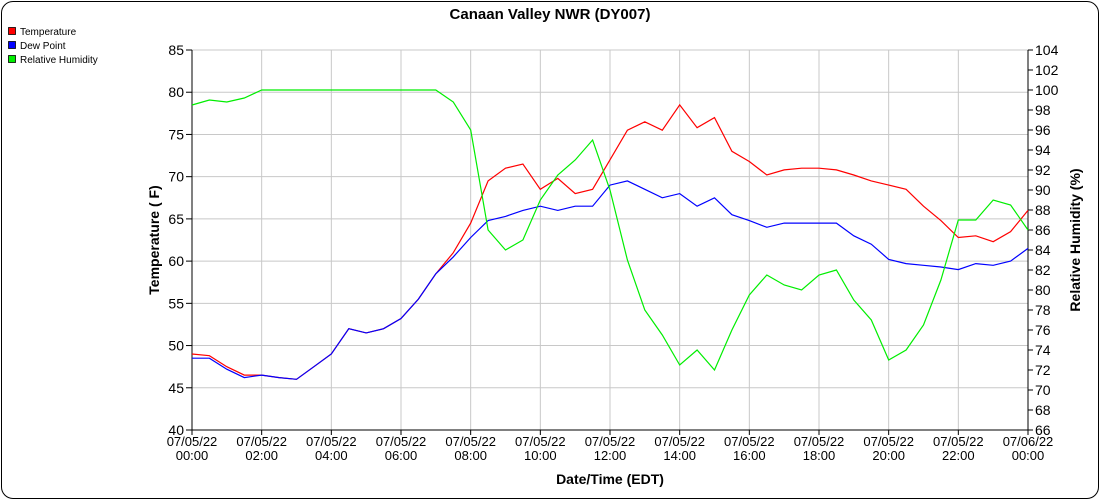 The width and height of the screenshot is (1100, 500). What do you see at coordinates (176, 92) in the screenshot?
I see `y-tick-label: 80` at bounding box center [176, 92].